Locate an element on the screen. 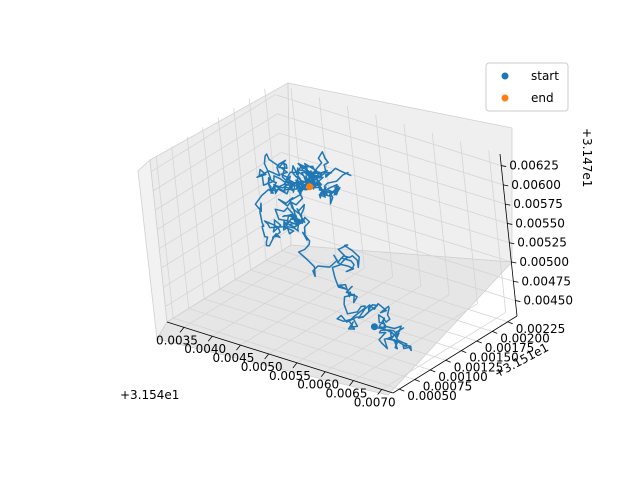 The image size is (640, 480). x-tick-label: 0.0035 is located at coordinates (177, 340).